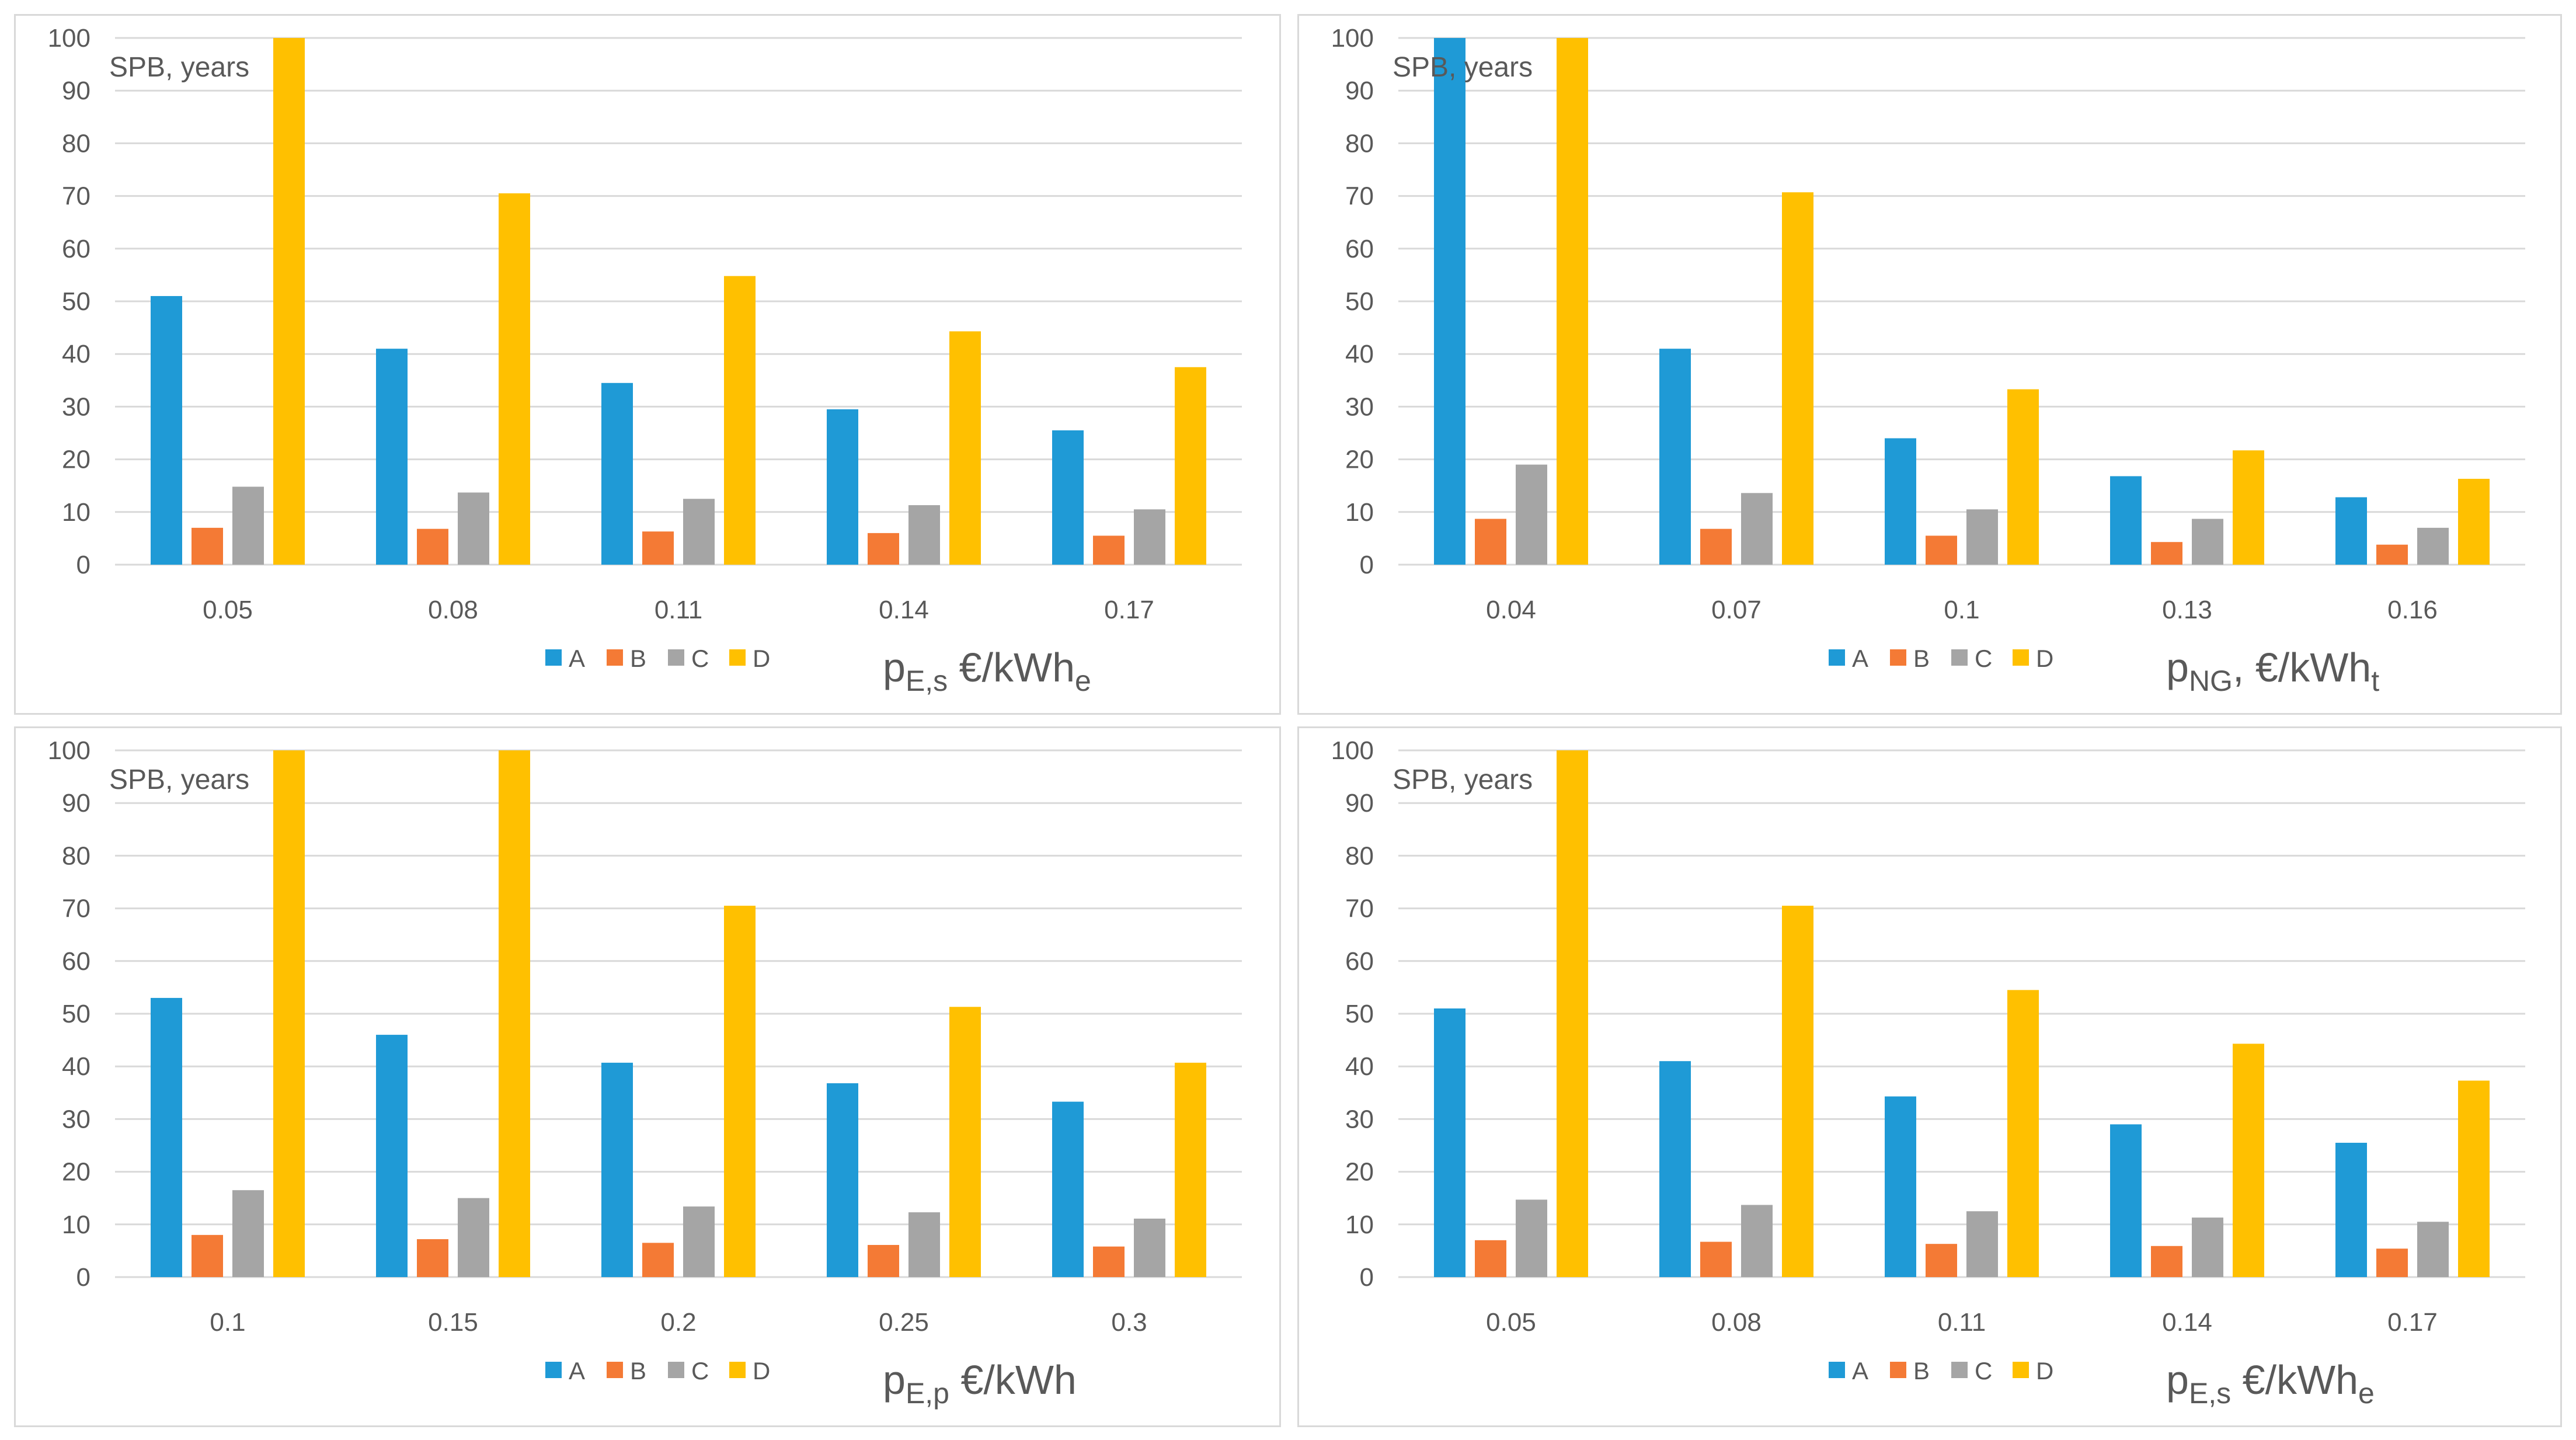  Describe the element at coordinates (2166, 553) in the screenshot. I see `bar-B-0.13` at that location.